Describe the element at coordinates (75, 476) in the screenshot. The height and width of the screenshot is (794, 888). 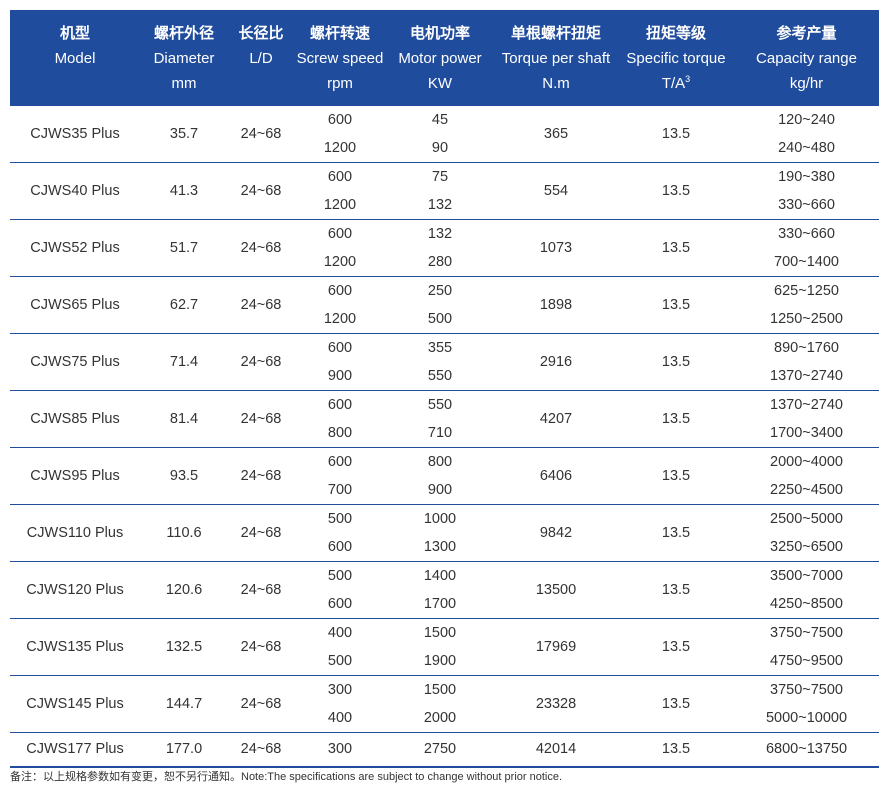
I see `cell-model: CJWS95 Plus` at that location.